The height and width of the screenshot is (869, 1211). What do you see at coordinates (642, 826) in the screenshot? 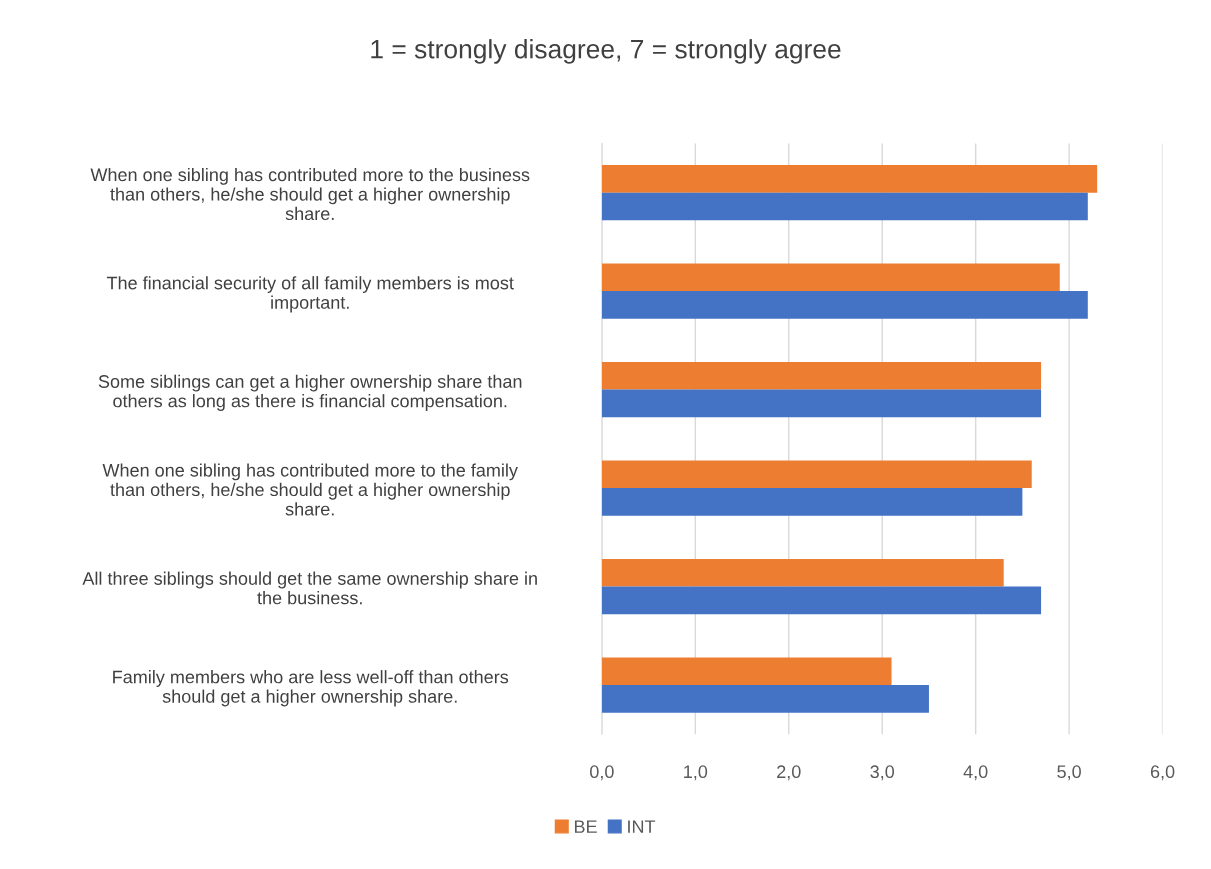
I see `legend-label: INT` at bounding box center [642, 826].